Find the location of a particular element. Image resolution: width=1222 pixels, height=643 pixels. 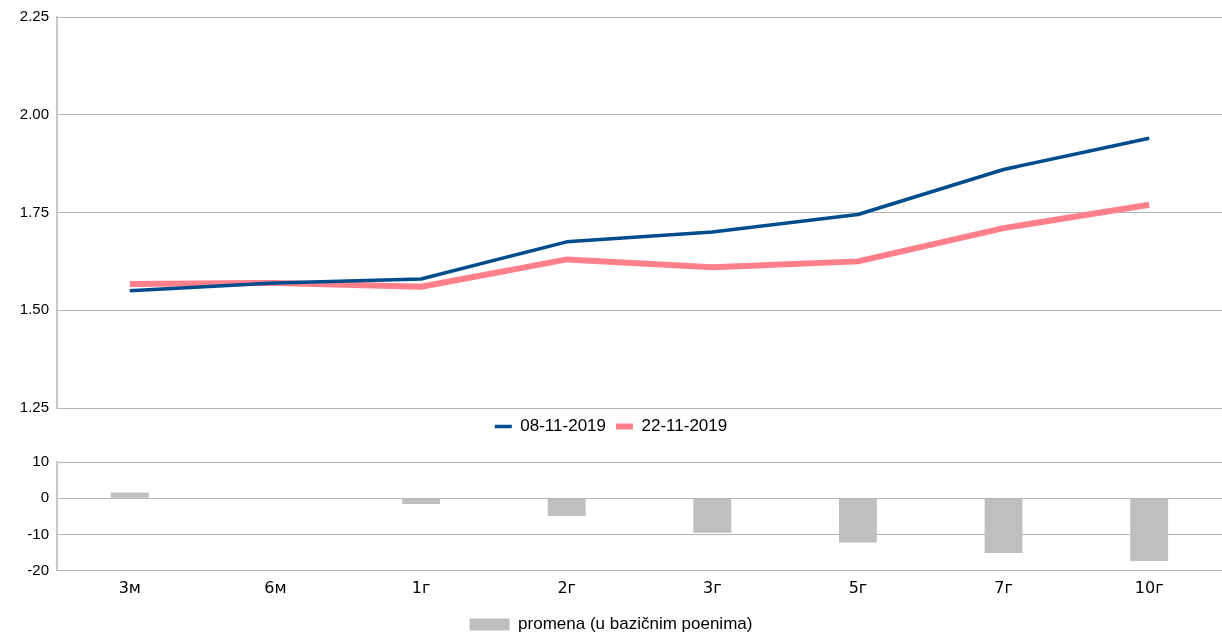

y-tick-label: -10 is located at coordinates (38, 533).